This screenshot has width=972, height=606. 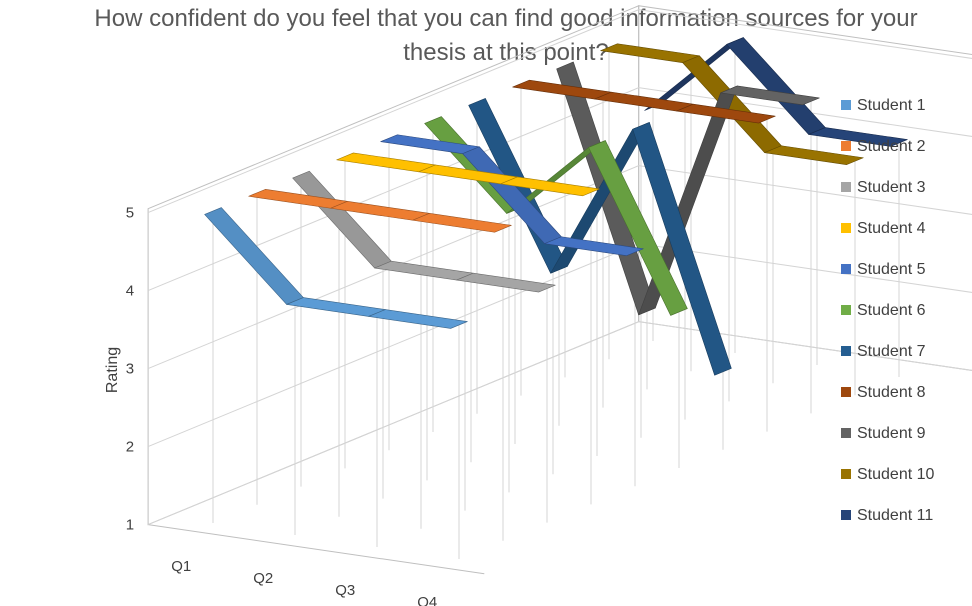 I want to click on x-tick-label: Q2, so click(x=263, y=578).